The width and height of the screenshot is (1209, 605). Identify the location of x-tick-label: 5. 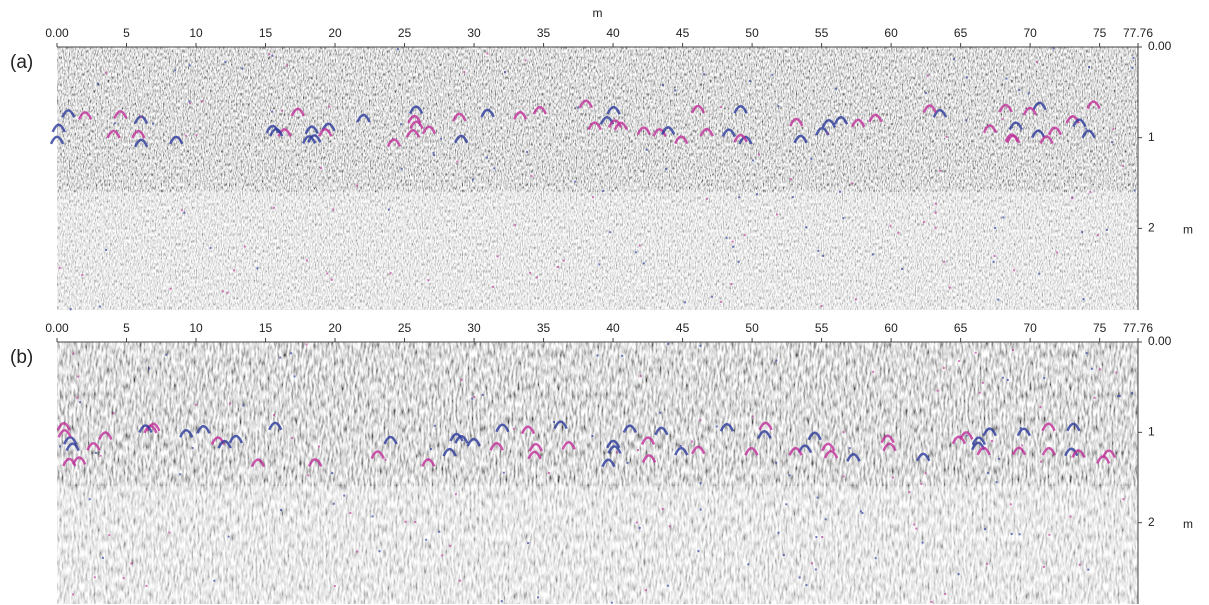
(126, 328).